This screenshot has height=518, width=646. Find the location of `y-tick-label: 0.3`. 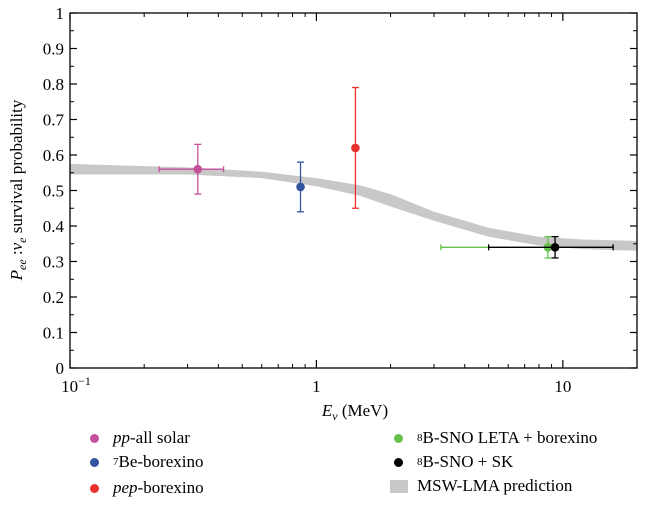

y-tick-label: 0.3 is located at coordinates (53, 262).